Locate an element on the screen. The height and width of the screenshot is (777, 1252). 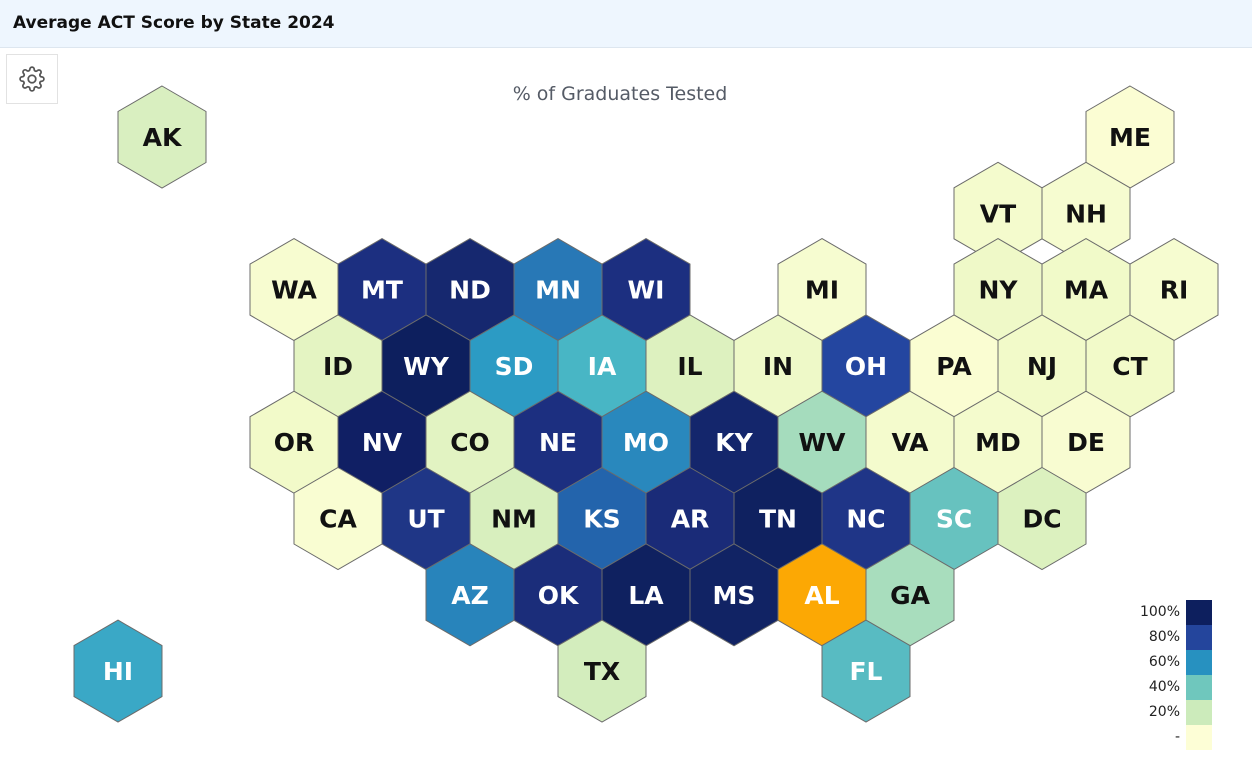
legend-label: 60% is located at coordinates (1164, 662).